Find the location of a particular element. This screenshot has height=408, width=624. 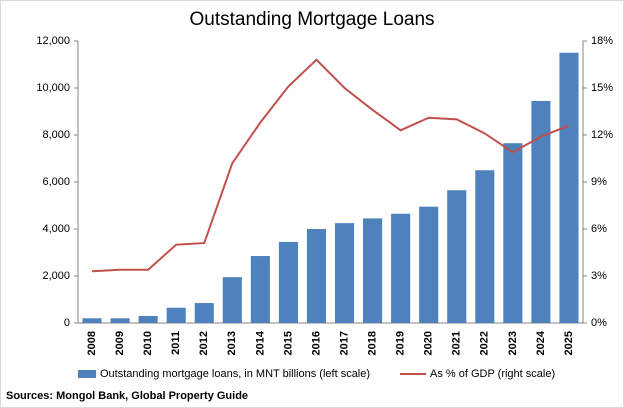

y2-tick-label: 6% is located at coordinates (599, 229).